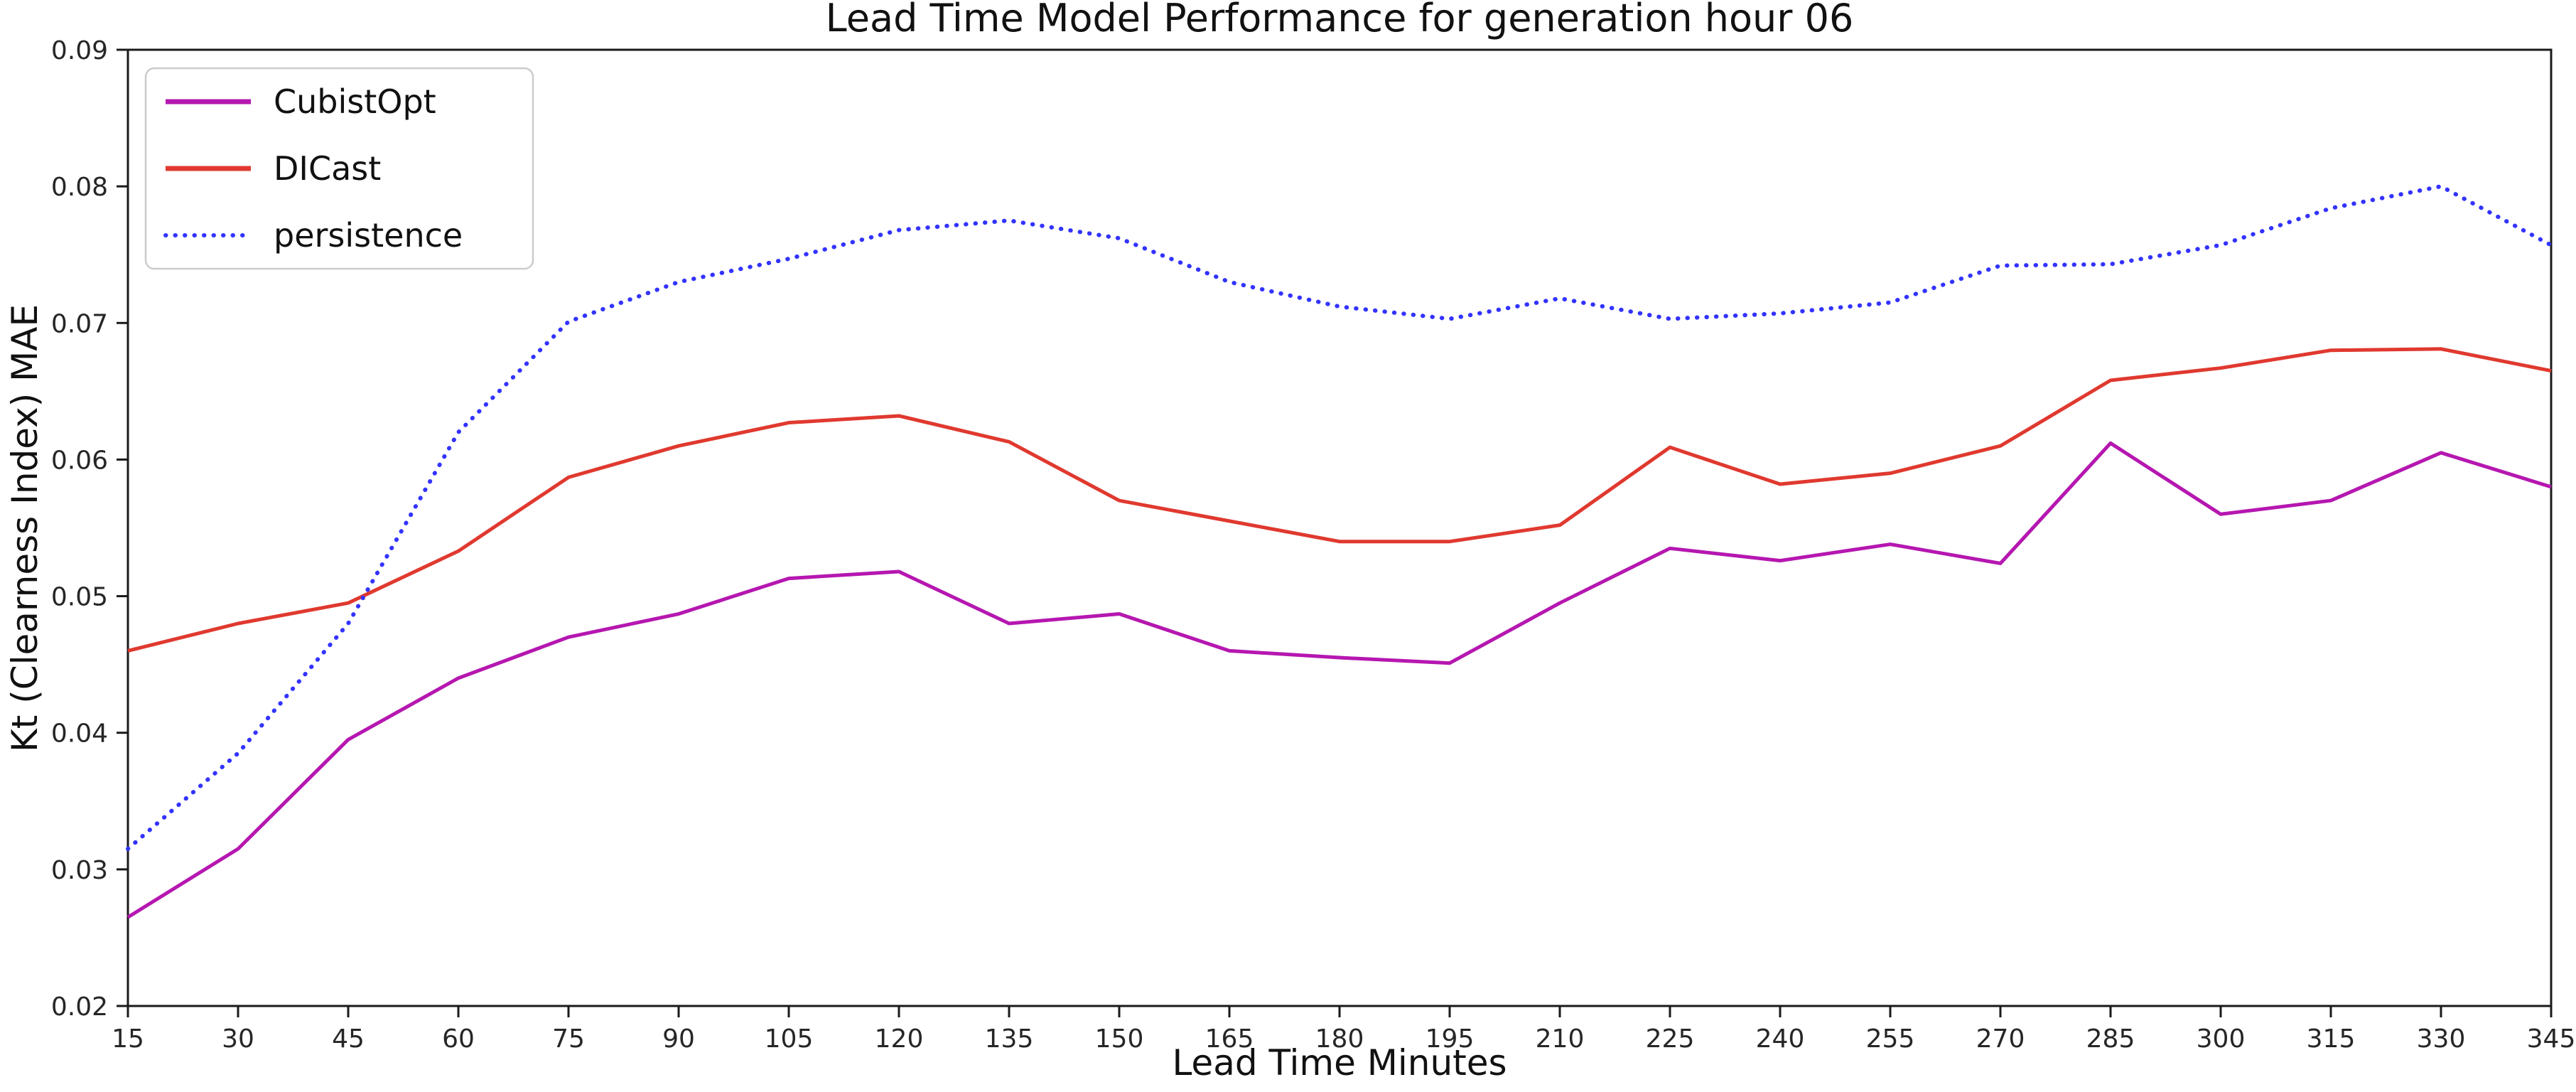  What do you see at coordinates (1010, 1039) in the screenshot?
I see `x-tick-label: 135` at bounding box center [1010, 1039].